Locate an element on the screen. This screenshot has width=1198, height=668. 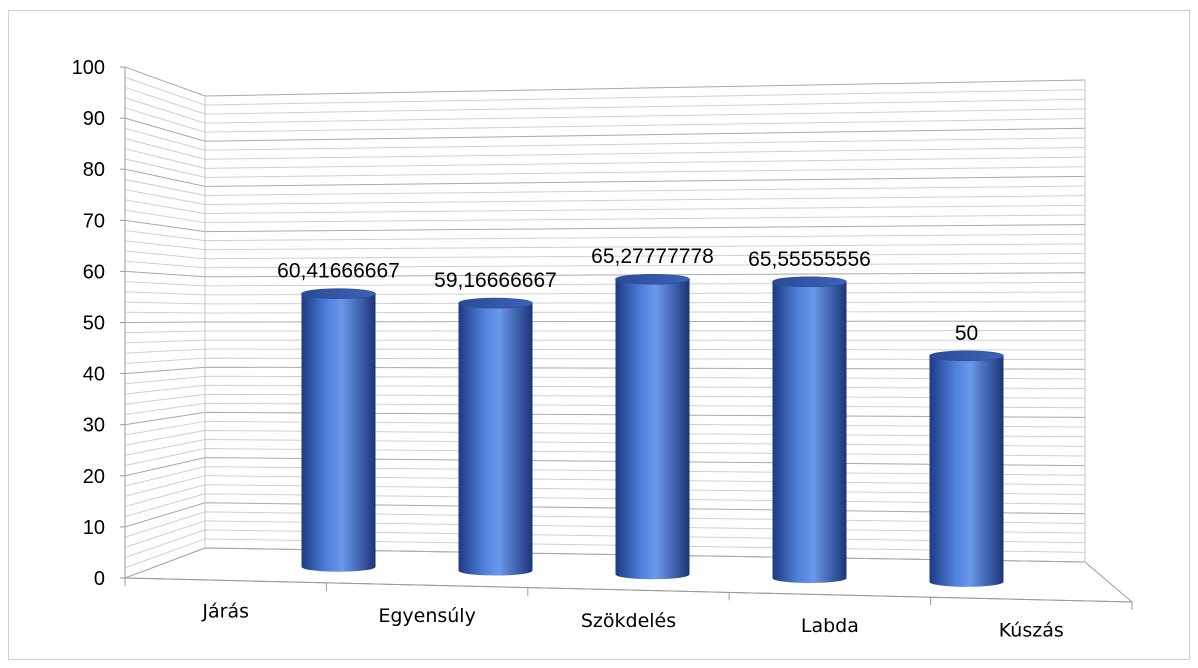
bar: 65,55555556 is located at coordinates (809, 416).